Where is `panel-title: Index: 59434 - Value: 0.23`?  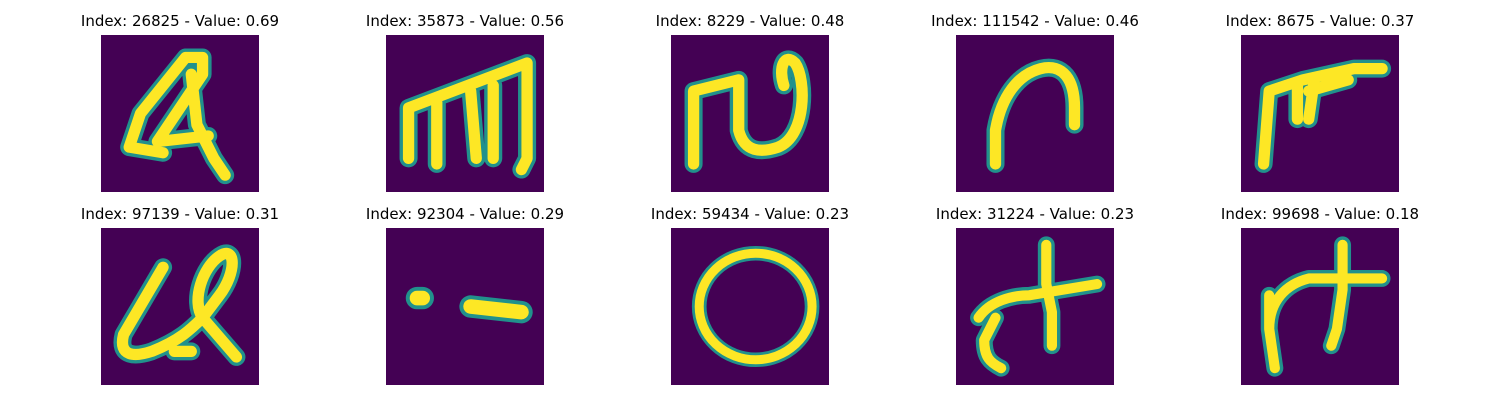 panel-title: Index: 59434 - Value: 0.23 is located at coordinates (750, 214).